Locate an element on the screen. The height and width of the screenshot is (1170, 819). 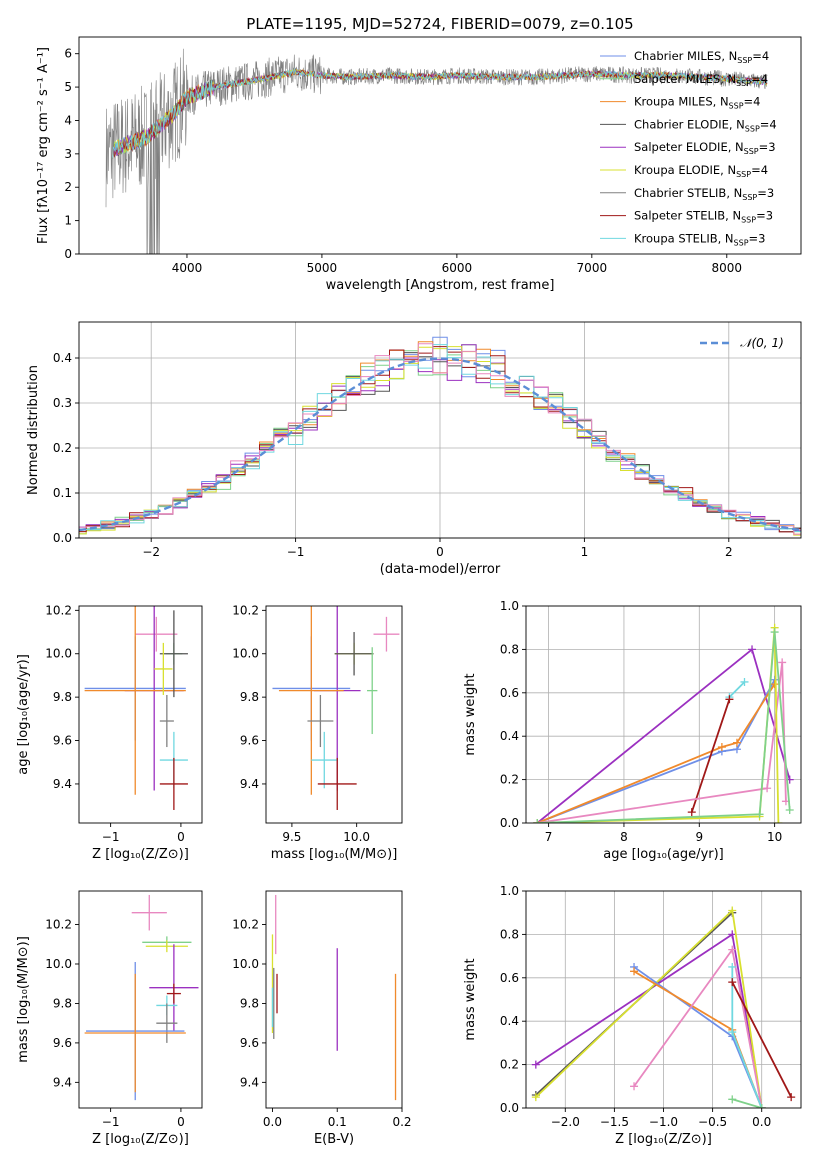
z_mass-x-axis-label: Z [log₁₀(Z/Z⊙)] is located at coordinates (140, 1139).